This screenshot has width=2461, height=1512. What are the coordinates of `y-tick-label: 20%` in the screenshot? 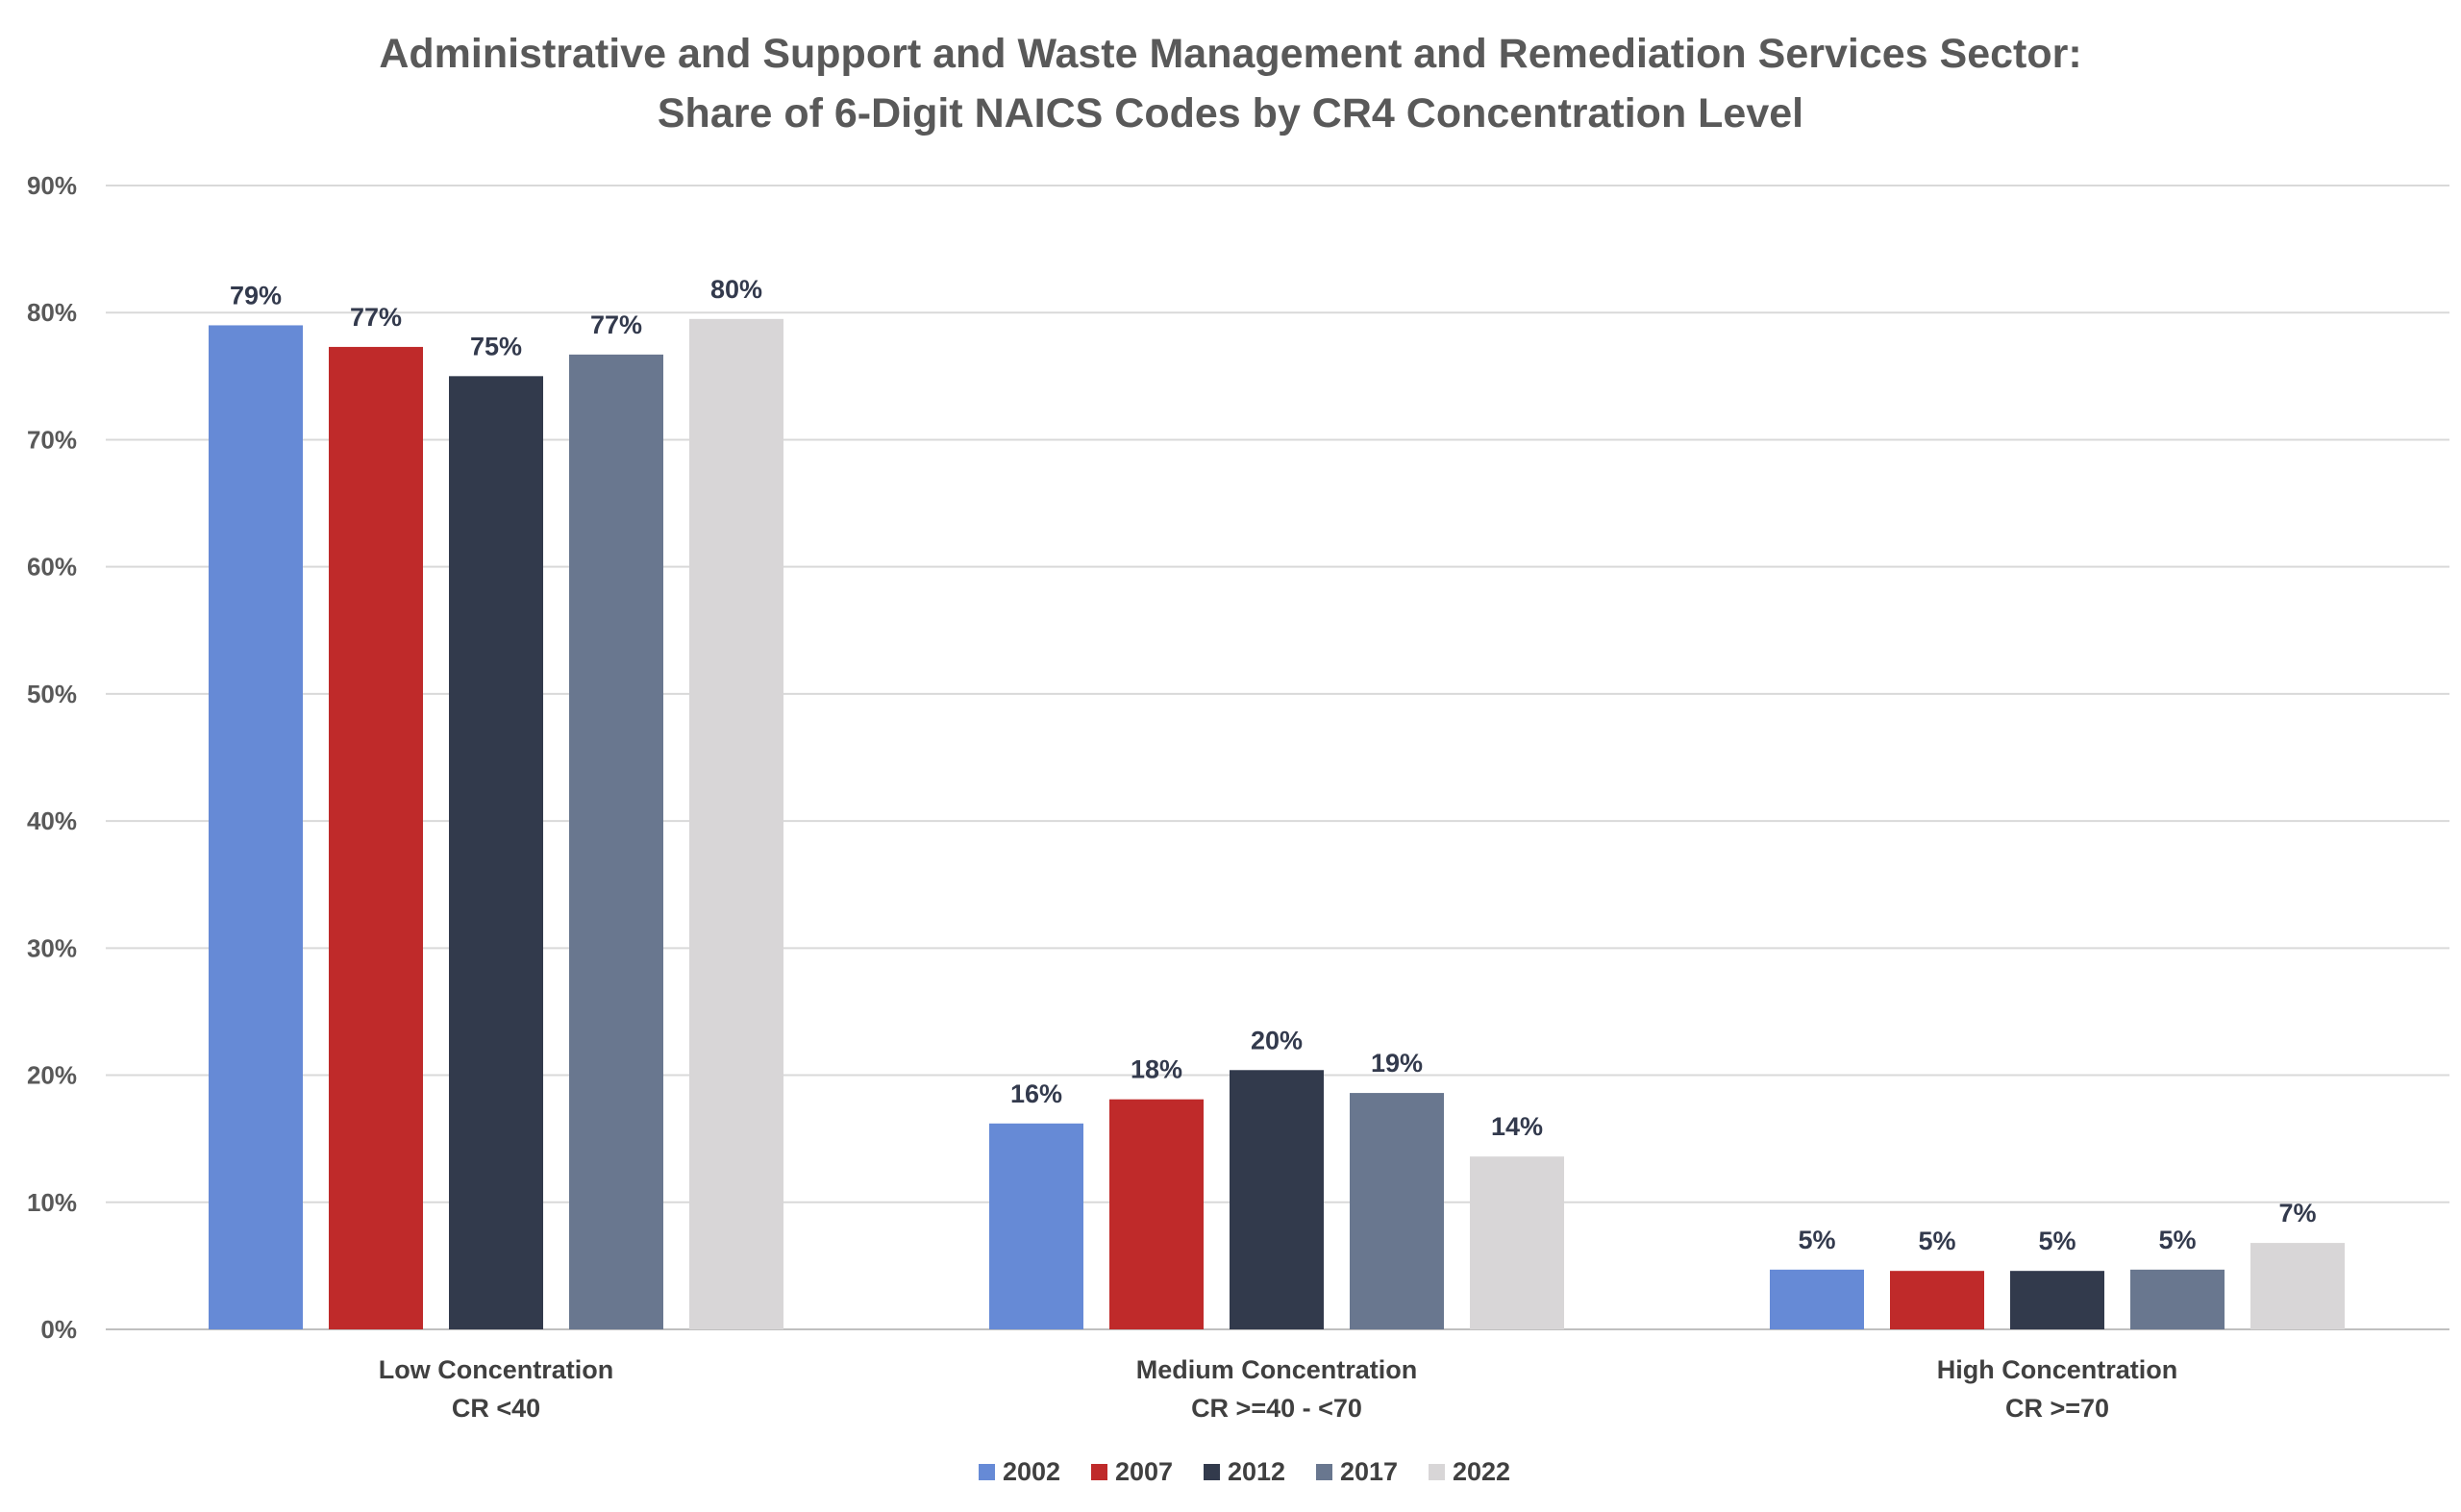 It's located at (52, 1075).